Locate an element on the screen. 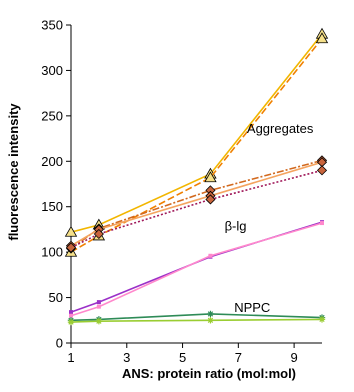  x-tick-label: 9 is located at coordinates (293, 357).